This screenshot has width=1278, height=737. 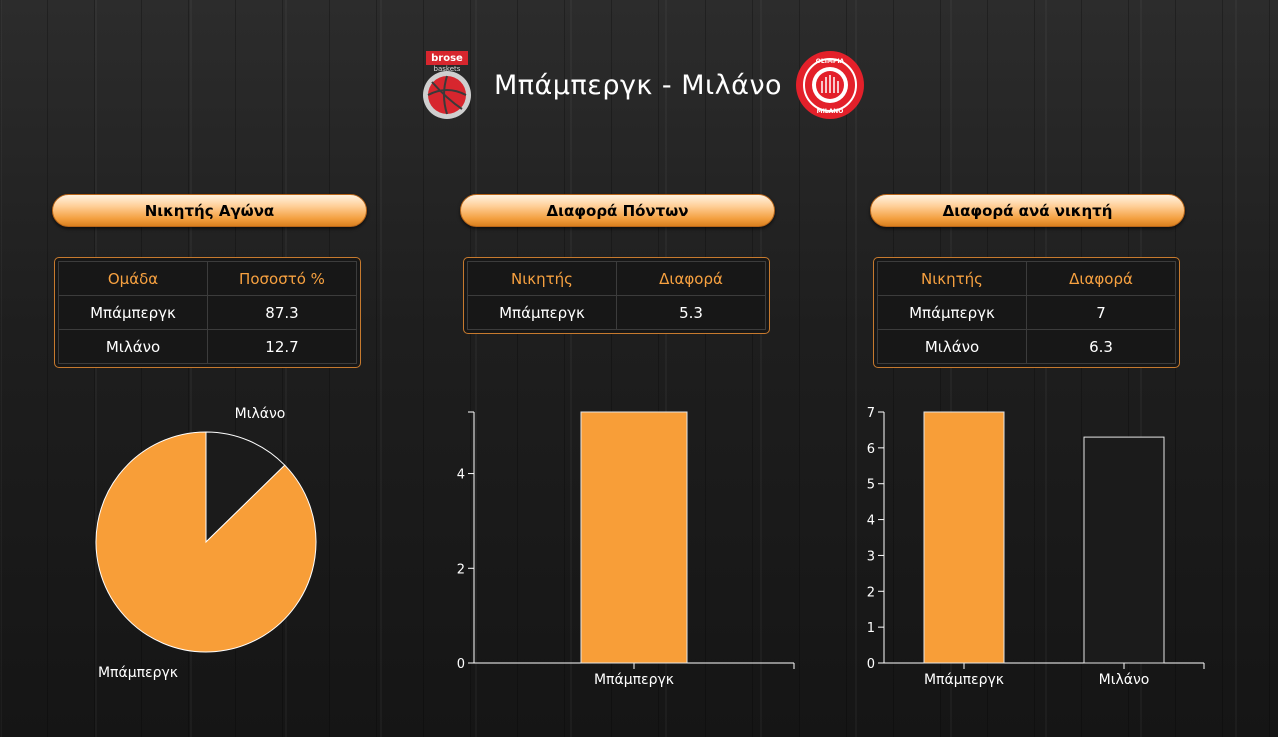 I want to click on winner-pie-chart: Μπάμπεργκ Μιλάνο, so click(x=206, y=543).